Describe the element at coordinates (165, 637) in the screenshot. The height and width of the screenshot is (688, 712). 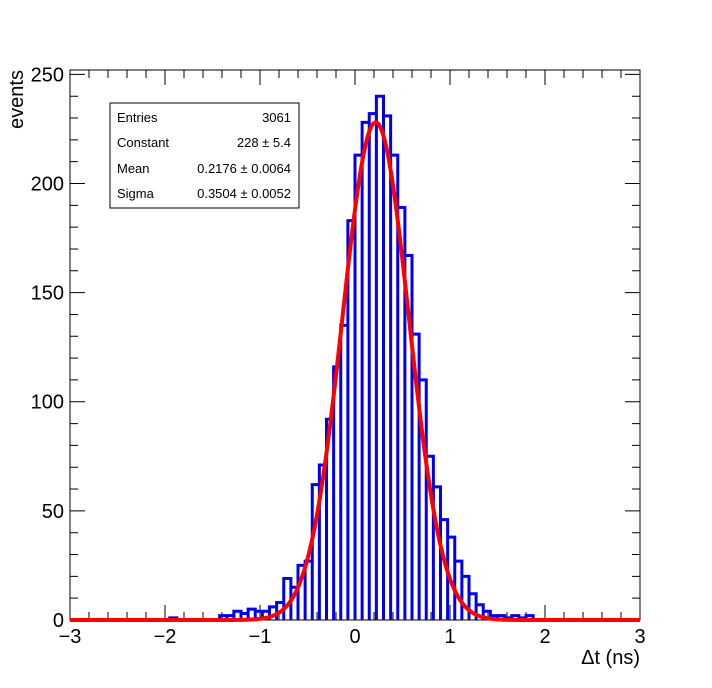
I see `x-tick-label: −2` at that location.